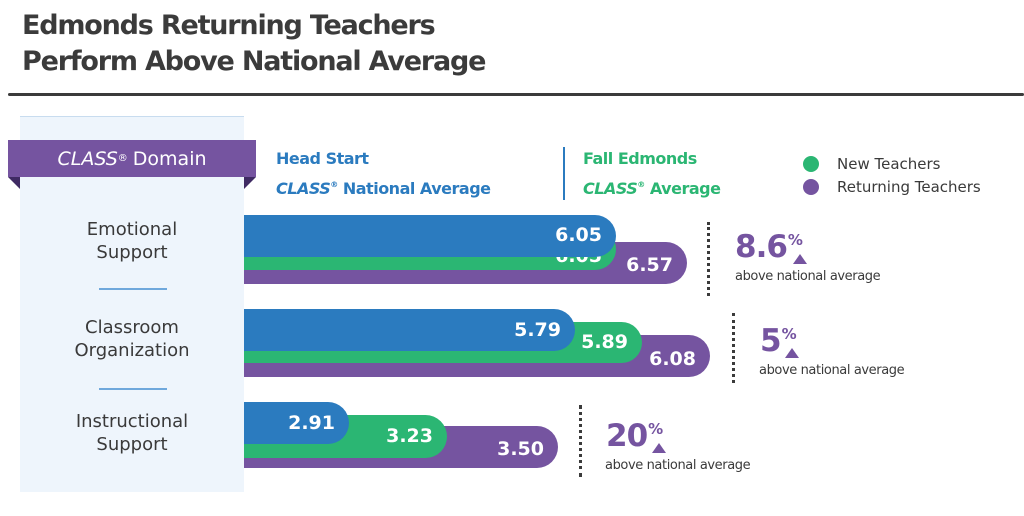 This screenshot has width=1024, height=516. Describe the element at coordinates (254, 61) in the screenshot. I see `title-line-2: Perform Above National Average` at that location.